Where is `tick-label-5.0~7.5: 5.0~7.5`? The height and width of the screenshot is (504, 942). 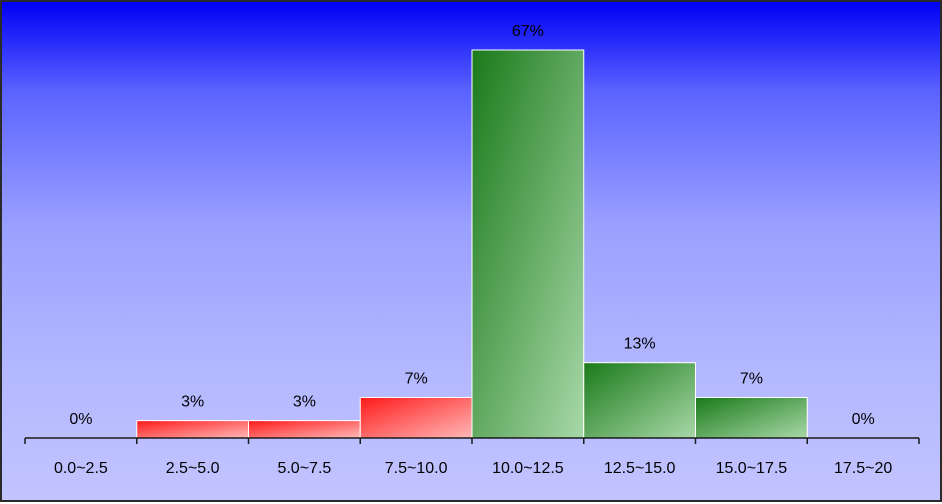 tick-label-5.0~7.5: 5.0~7.5 is located at coordinates (304, 468).